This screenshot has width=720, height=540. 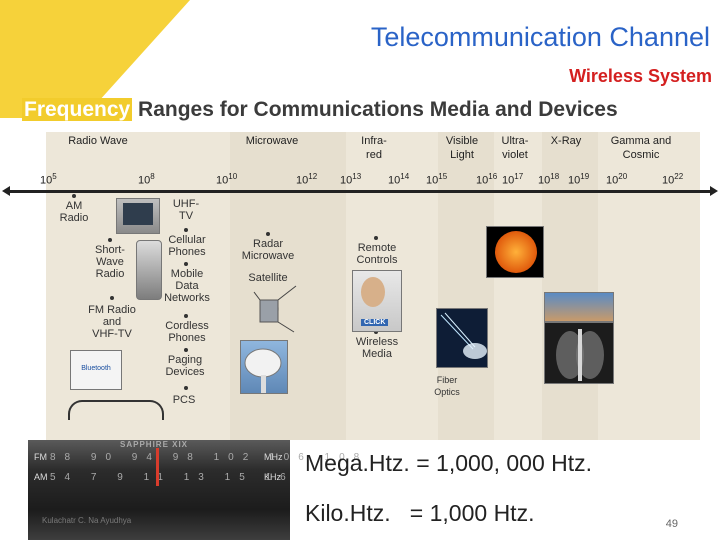 I want to click on axis-arrow-left, so click(x=6, y=191).